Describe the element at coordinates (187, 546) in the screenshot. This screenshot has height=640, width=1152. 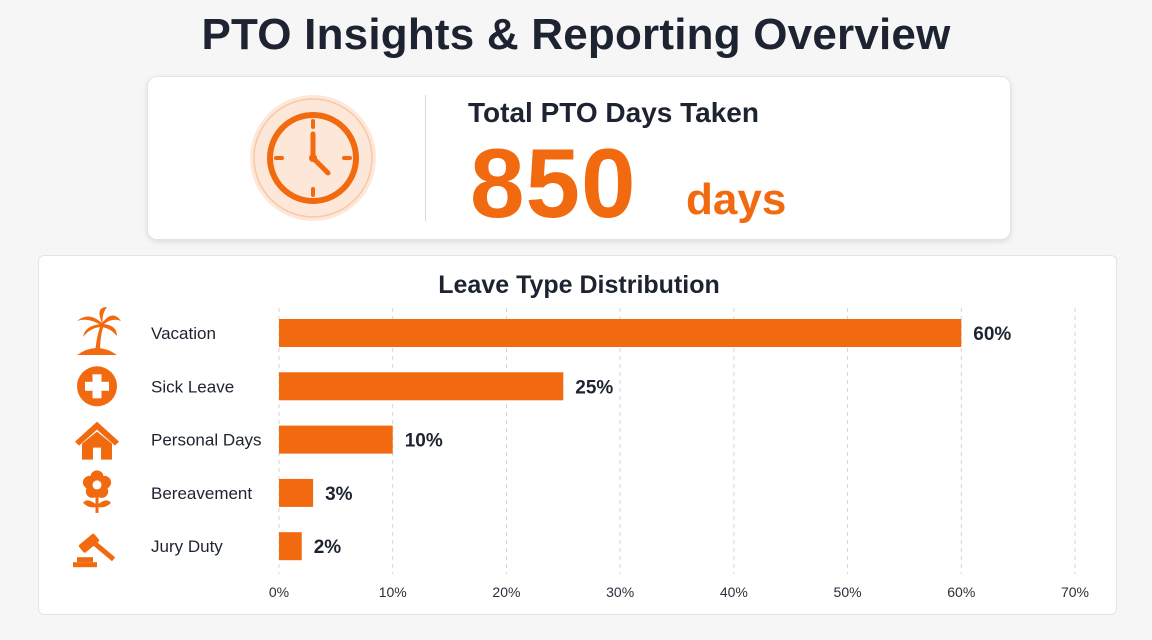
I see `category-label: Jury Duty` at that location.